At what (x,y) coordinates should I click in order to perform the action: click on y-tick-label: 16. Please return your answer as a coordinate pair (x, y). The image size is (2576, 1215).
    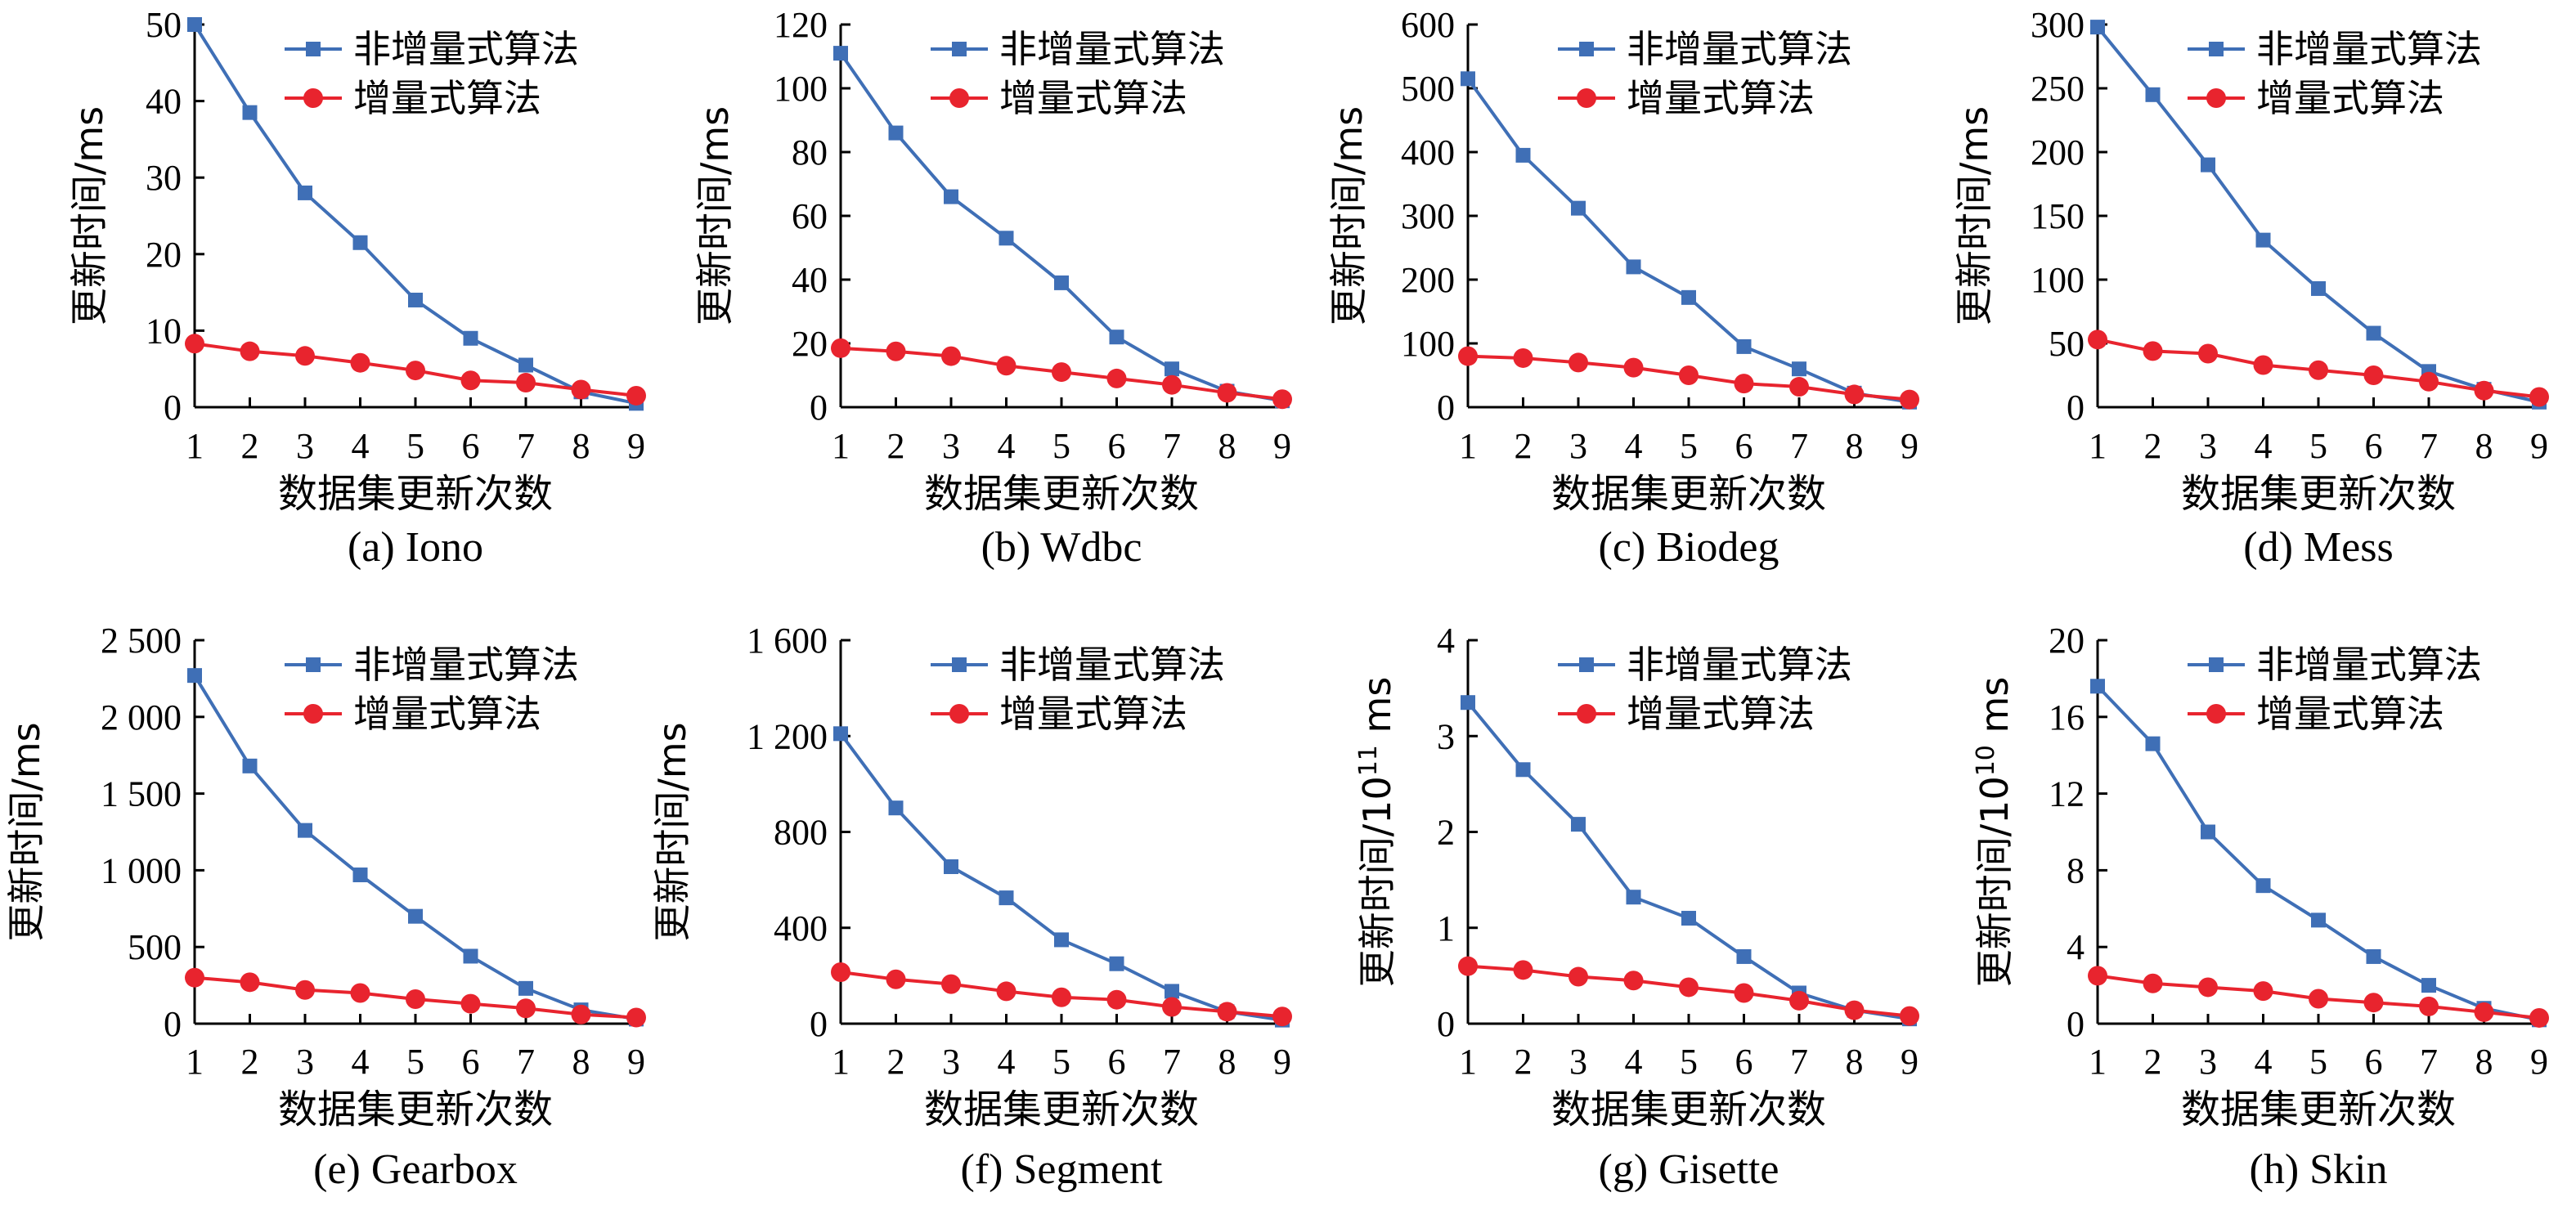
    Looking at the image, I should click on (2067, 717).